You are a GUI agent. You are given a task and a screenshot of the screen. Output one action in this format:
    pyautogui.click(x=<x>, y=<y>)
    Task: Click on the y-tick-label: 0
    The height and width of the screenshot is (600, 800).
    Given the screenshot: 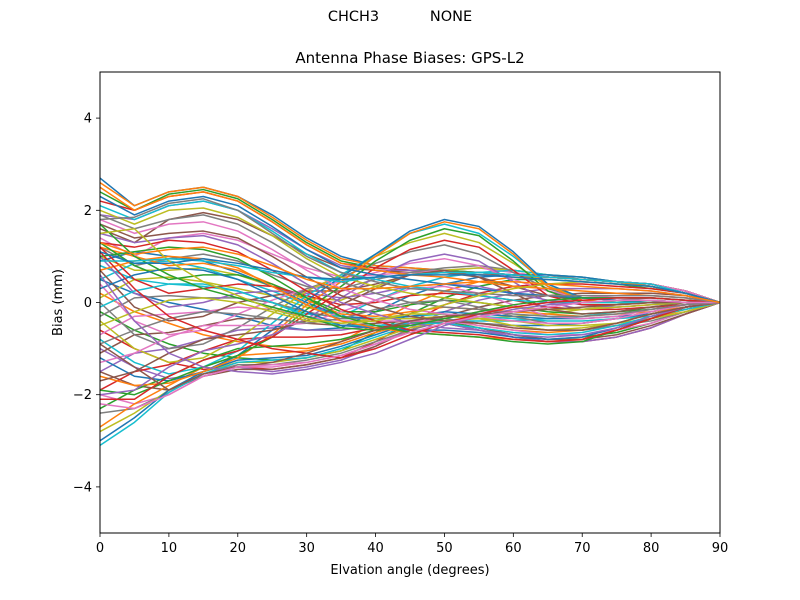 What is the action you would take?
    pyautogui.click(x=88, y=303)
    